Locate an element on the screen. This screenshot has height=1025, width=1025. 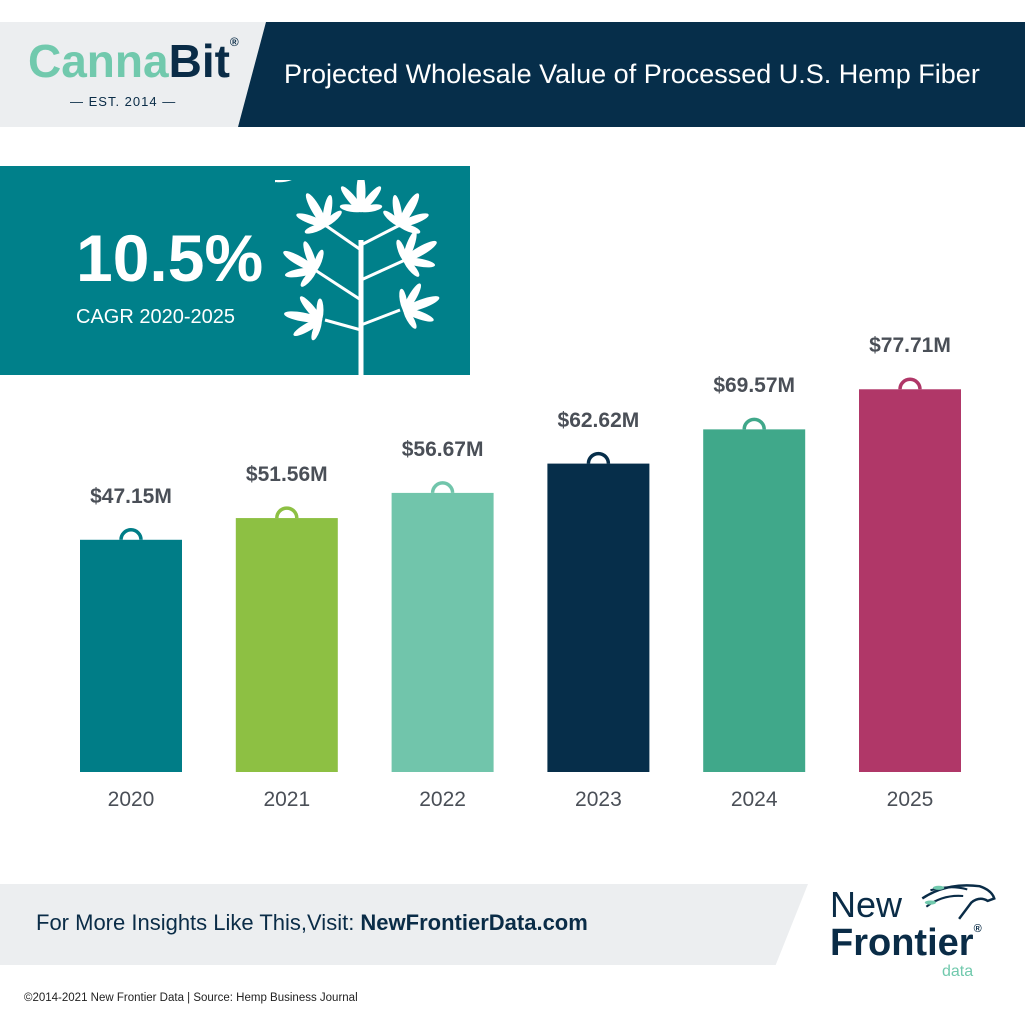
x-tick-2020: 2020 is located at coordinates (131, 799).